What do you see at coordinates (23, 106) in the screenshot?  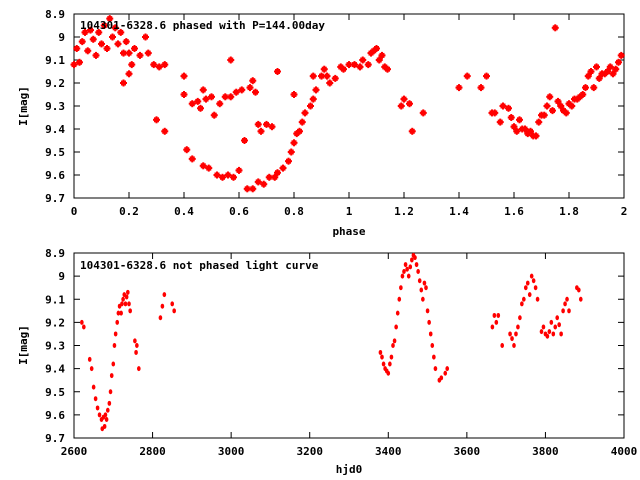 I see `phased-y-axis-label: I[mag]` at bounding box center [23, 106].